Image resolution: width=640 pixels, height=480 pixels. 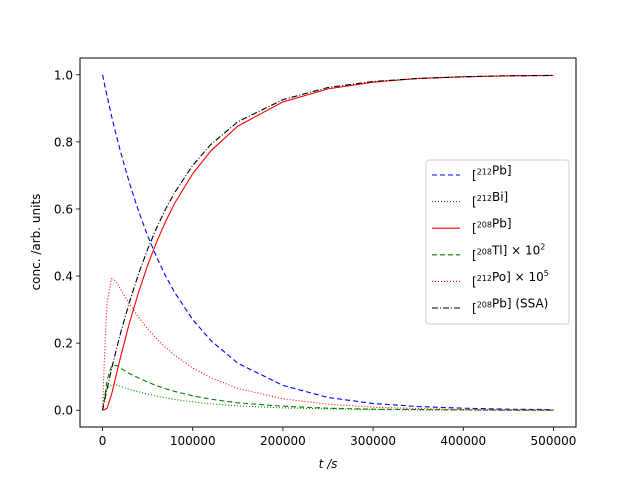 I want to click on x-tick-label: 200000, so click(x=283, y=441).